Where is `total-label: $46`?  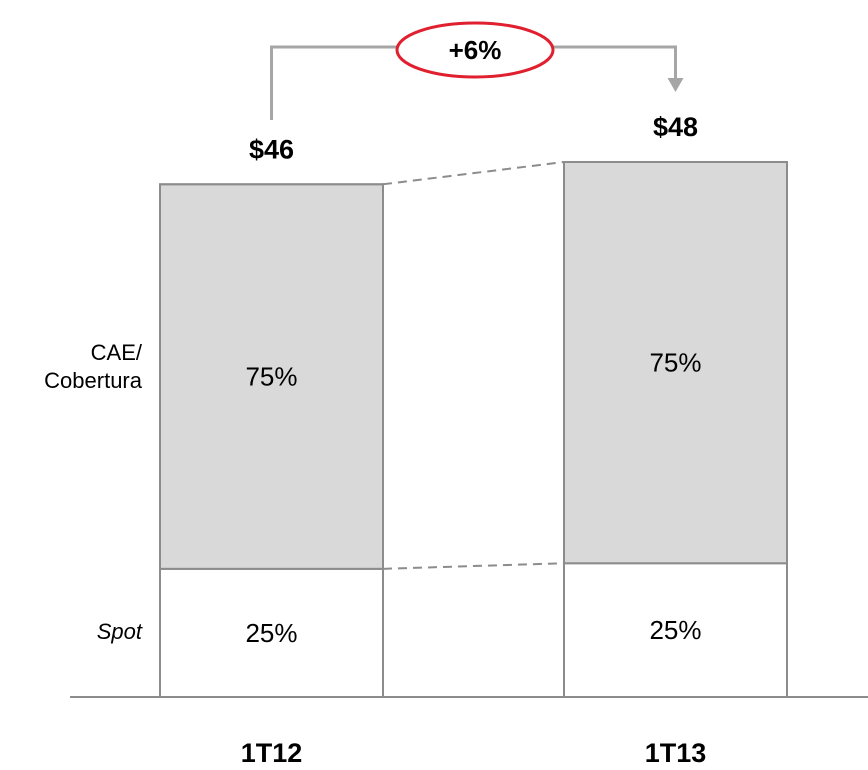
total-label: $46 is located at coordinates (271, 149).